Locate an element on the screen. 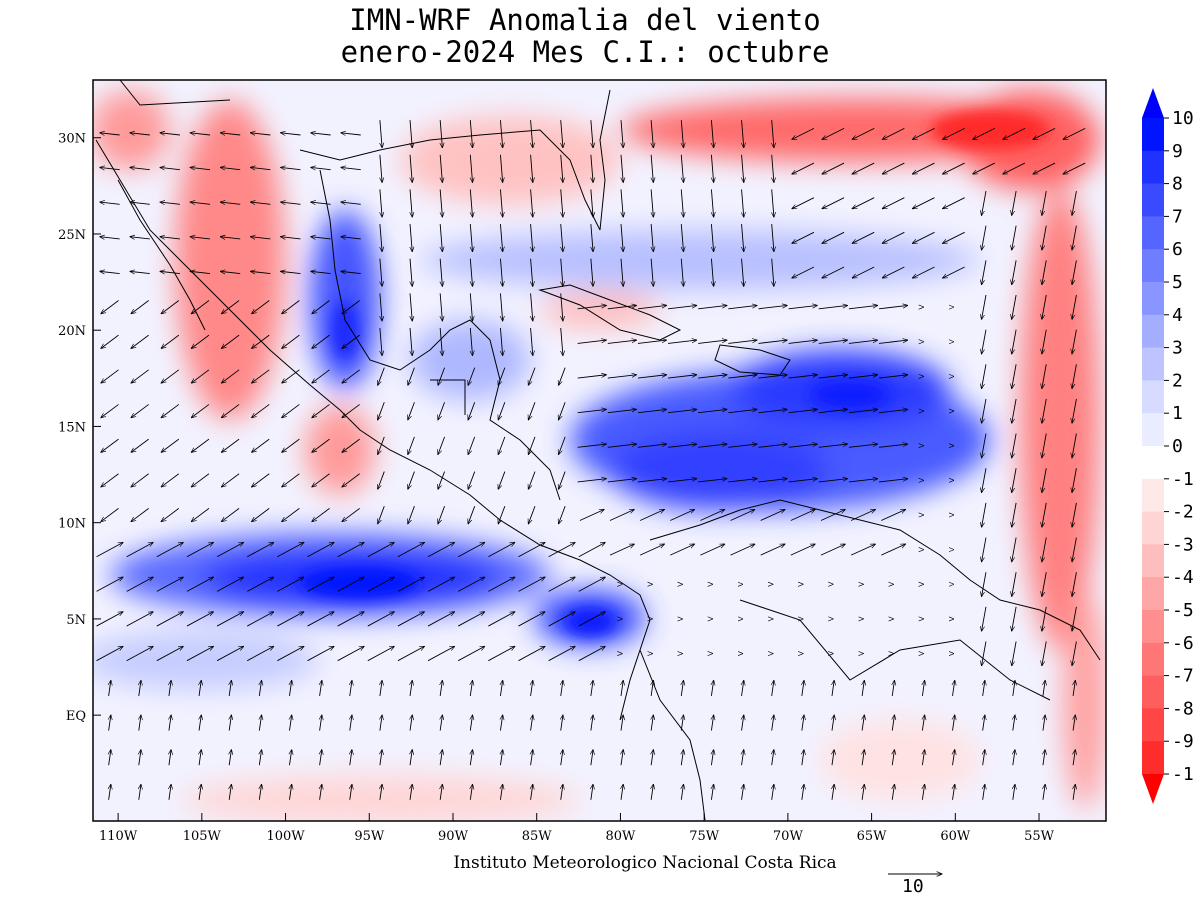 This screenshot has width=1200, height=900. lat-tick-label: 5N is located at coordinates (76, 620).